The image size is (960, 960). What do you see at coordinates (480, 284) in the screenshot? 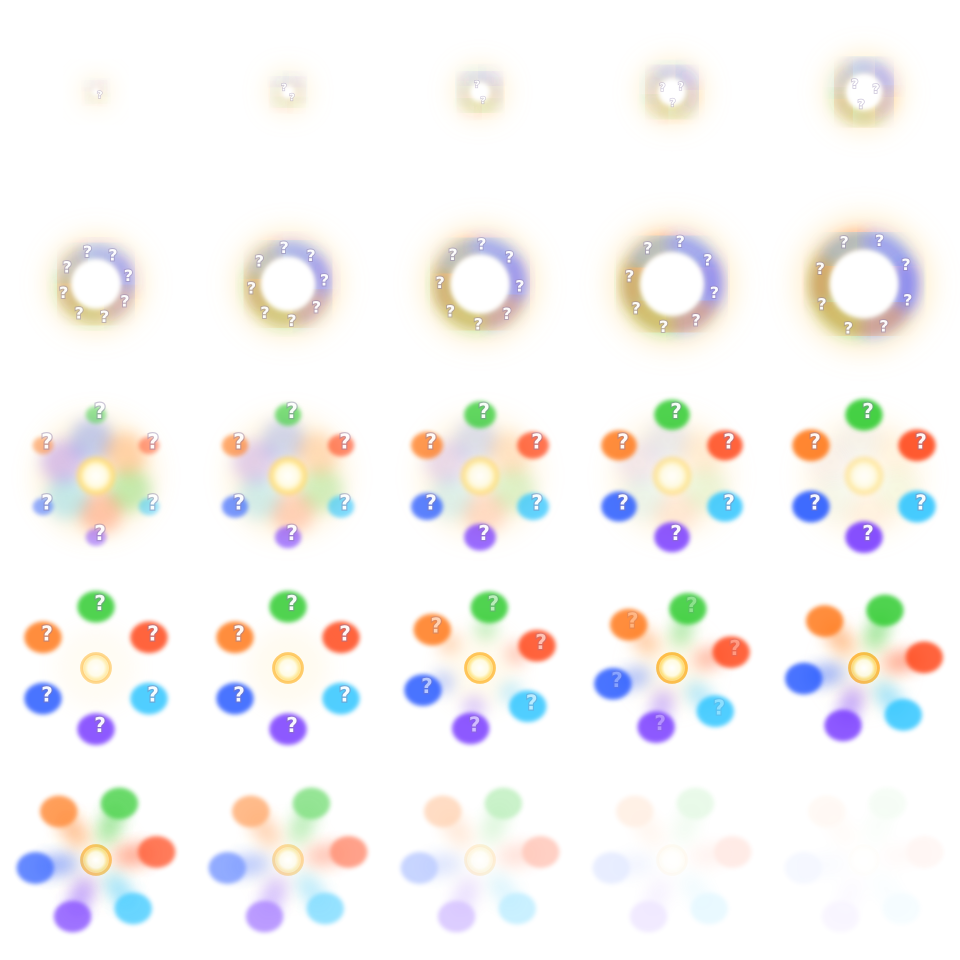
I see `effect-frame-8: ????????` at bounding box center [480, 284].